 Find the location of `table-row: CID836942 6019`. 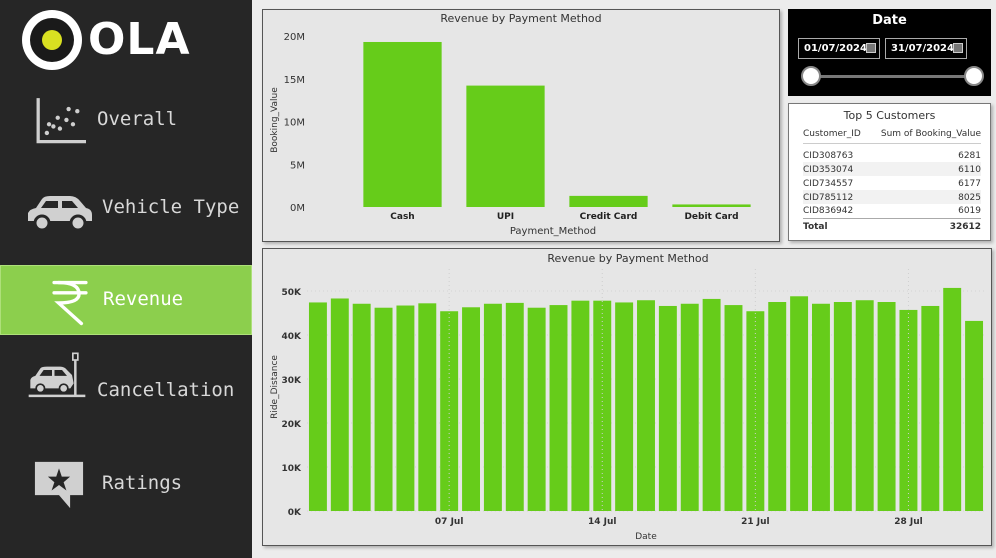

table-row: CID836942 6019 is located at coordinates (892, 211).